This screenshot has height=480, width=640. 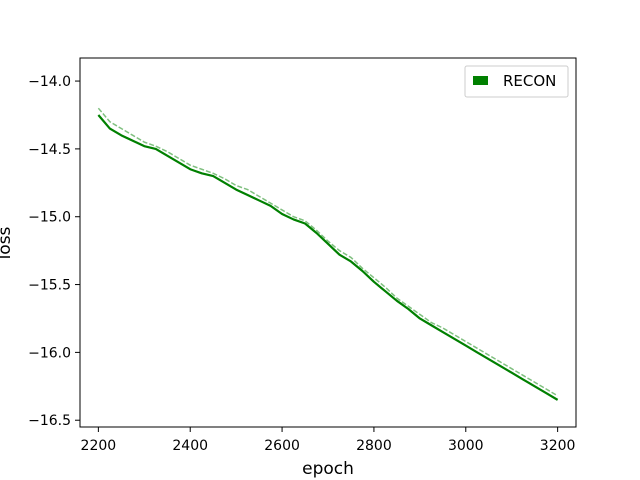 I want to click on x-axis-label: epoch, so click(x=328, y=469).